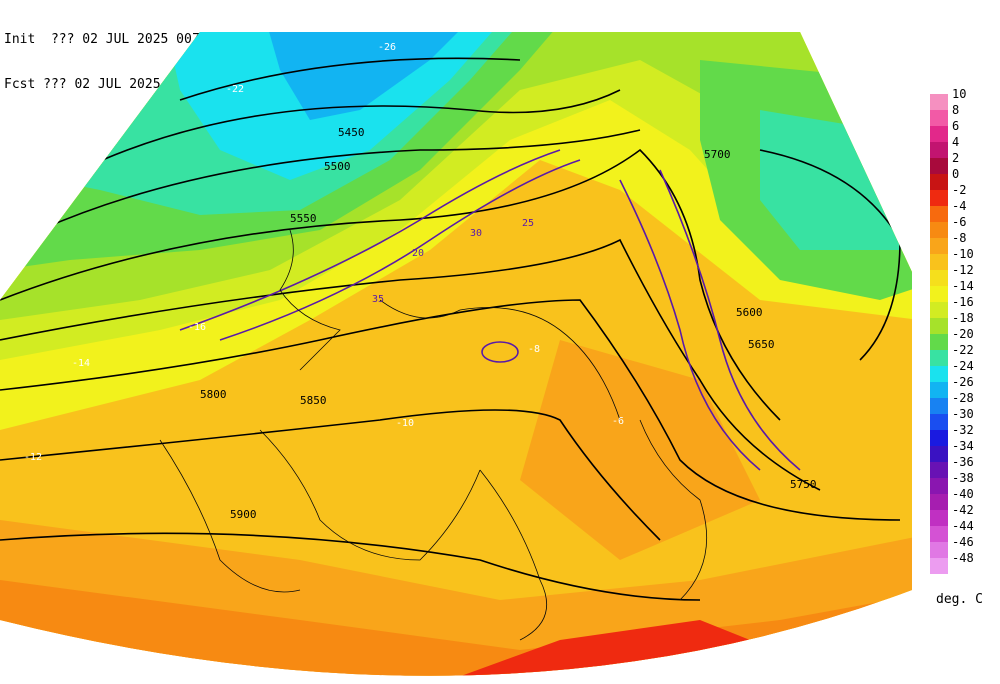 This screenshot has width=1000, height=684. I want to click on legend-label: 8, so click(956, 110).